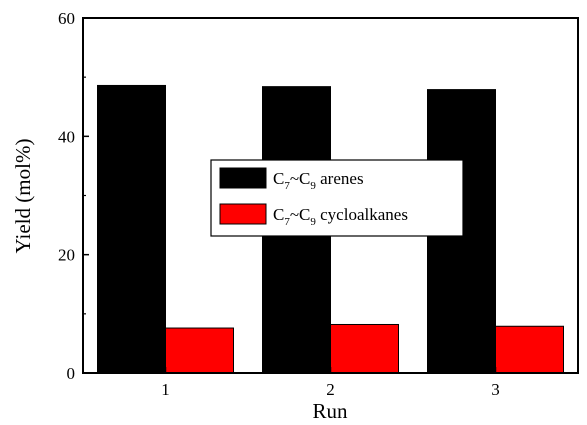 This screenshot has width=587, height=425. What do you see at coordinates (330, 389) in the screenshot?
I see `x-tick-label: 2` at bounding box center [330, 389].